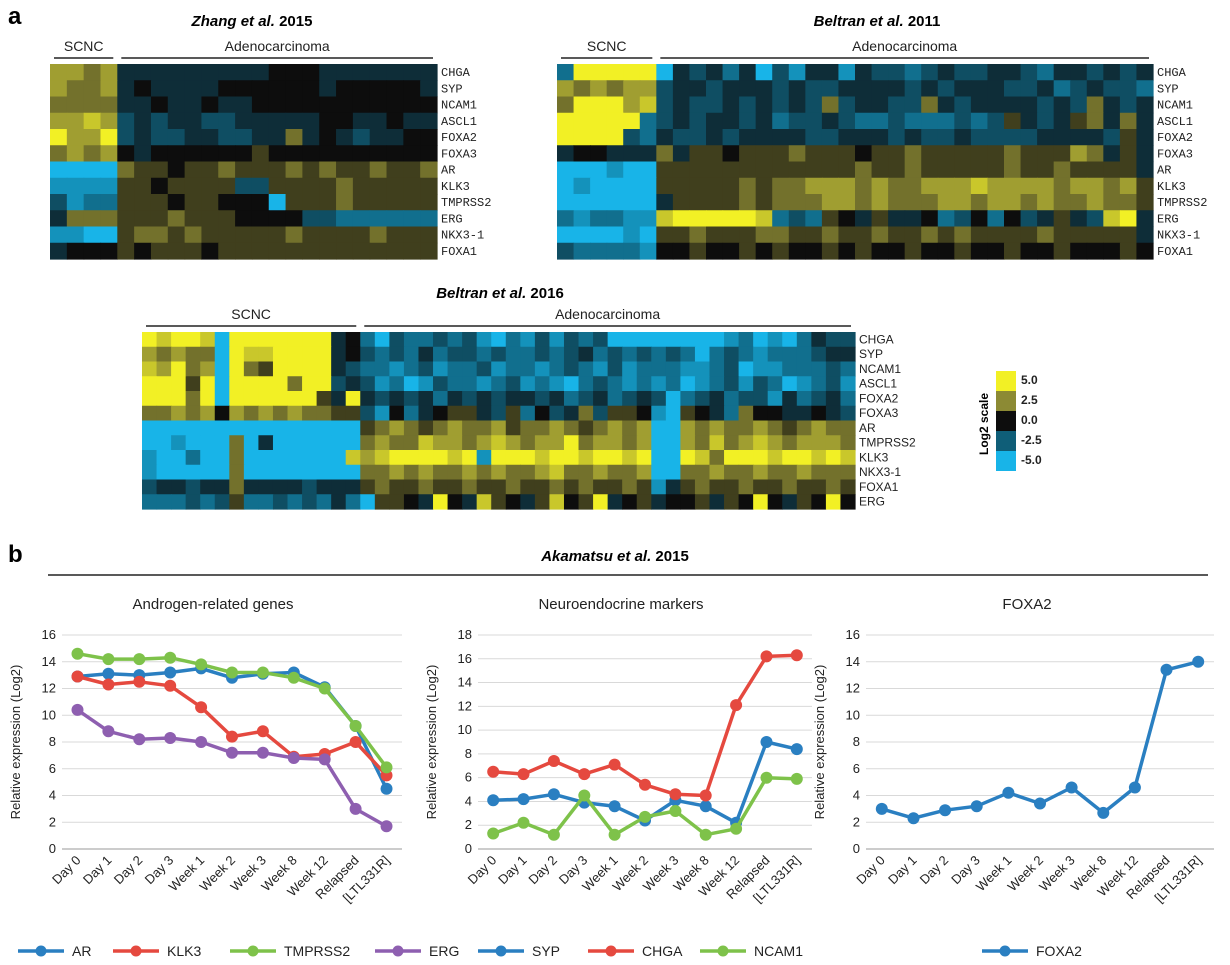 Image resolution: width=1230 pixels, height=965 pixels. Describe the element at coordinates (49, 688) in the screenshot. I see `y-tick-label: 12` at that location.